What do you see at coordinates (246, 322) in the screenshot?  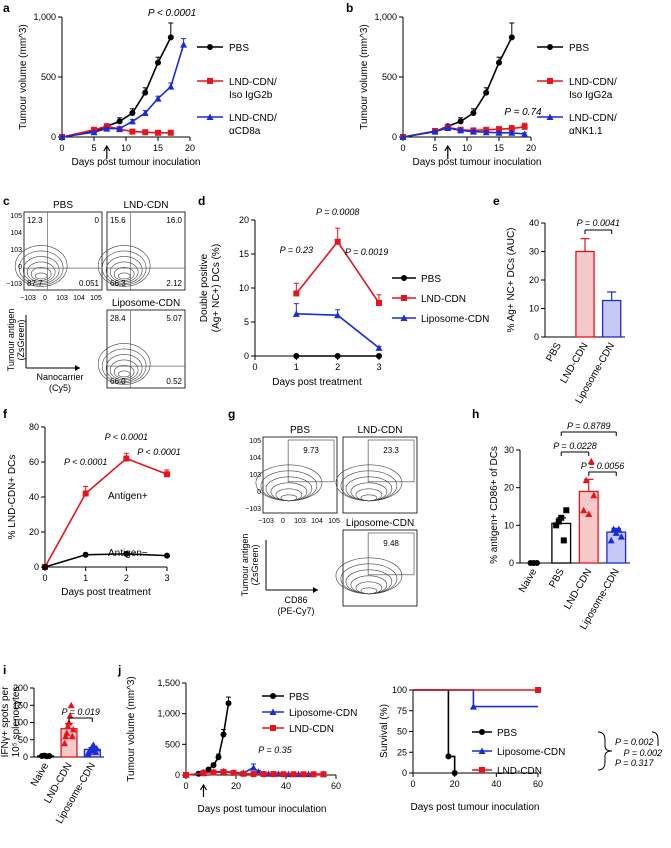 I see `y-tick-label: 5` at bounding box center [246, 322].